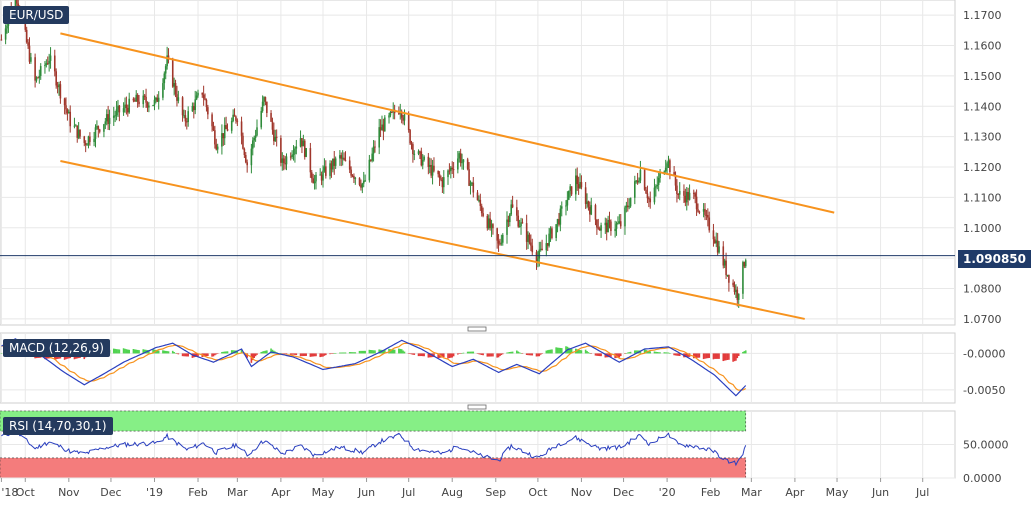 The image size is (1032, 505). What do you see at coordinates (995, 259) in the screenshot?
I see `current-price-tag: 1.090850` at bounding box center [995, 259].